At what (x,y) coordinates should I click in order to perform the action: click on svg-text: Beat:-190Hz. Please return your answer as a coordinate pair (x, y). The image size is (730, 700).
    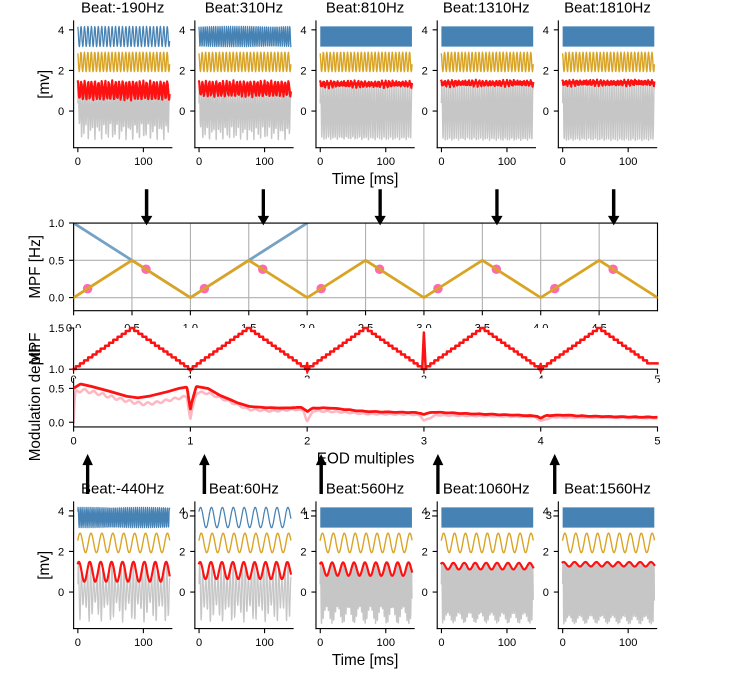
    Looking at the image, I should click on (122, 8).